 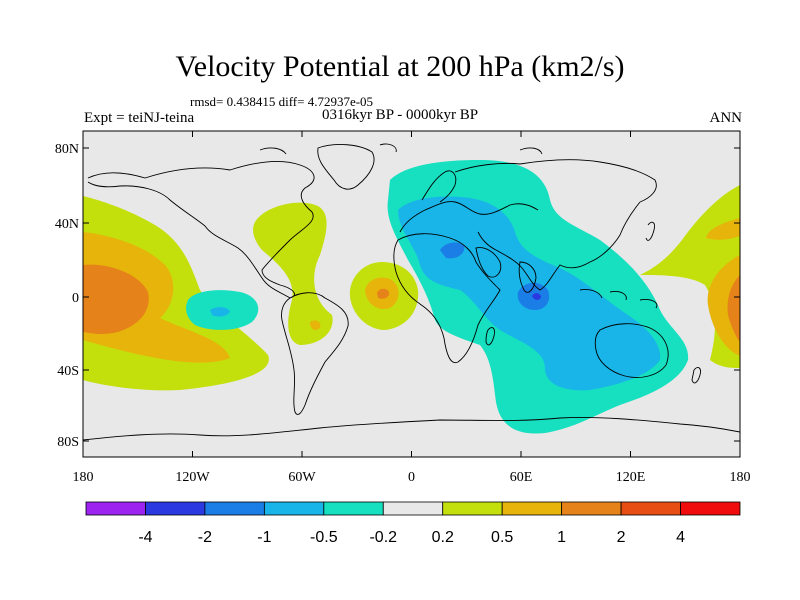 I want to click on colorbar-label: 0.5, so click(x=502, y=537).